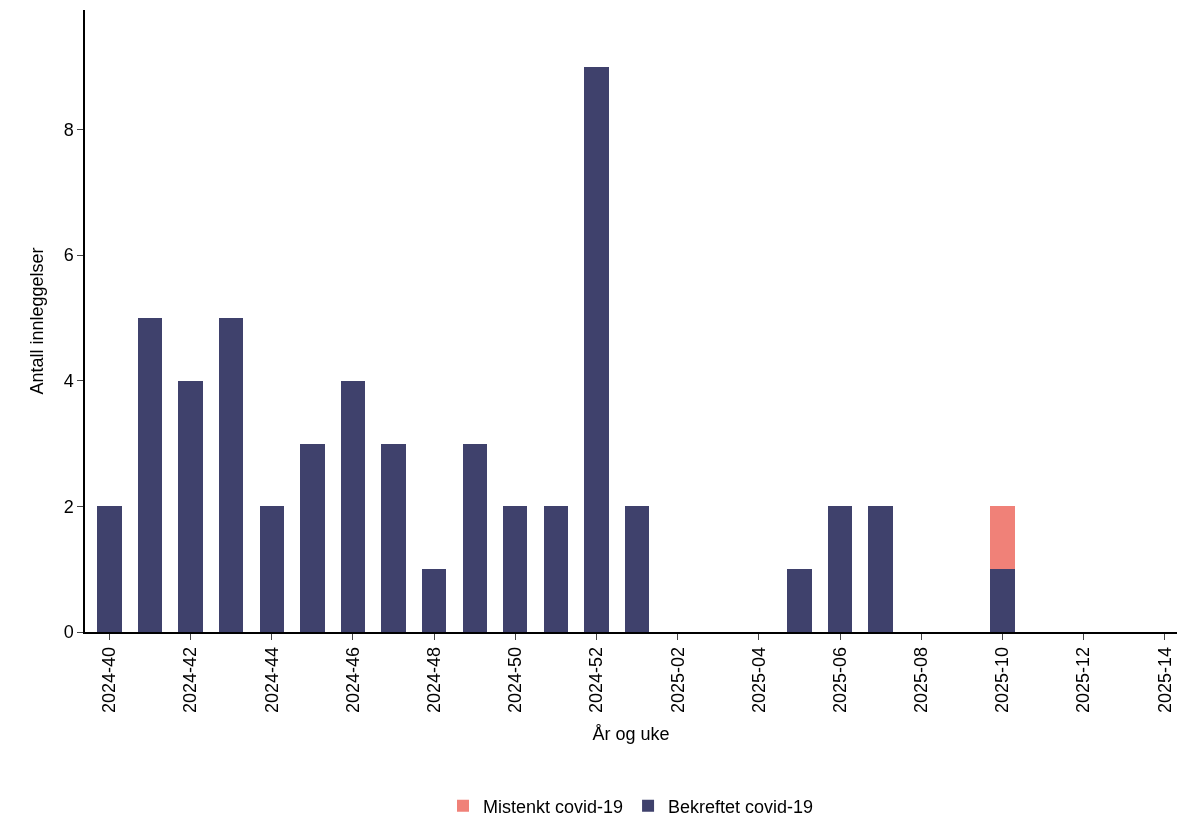 The width and height of the screenshot is (1187, 834). Describe the element at coordinates (1164, 680) in the screenshot. I see `x-tick-label: 2025-14` at that location.